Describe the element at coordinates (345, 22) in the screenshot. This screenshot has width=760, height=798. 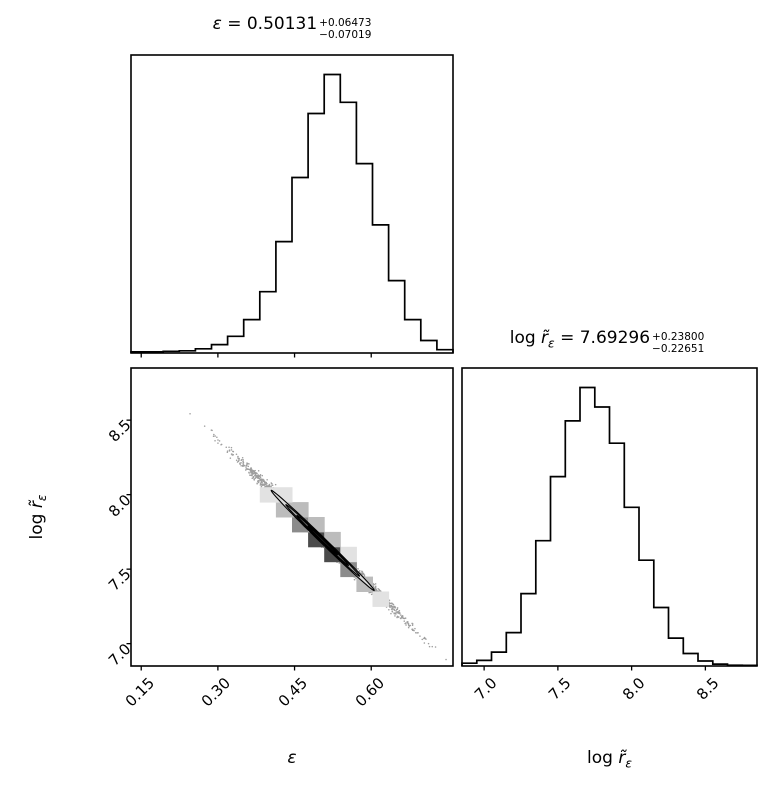
I see `eps-err-plus: +0.06473` at that location.